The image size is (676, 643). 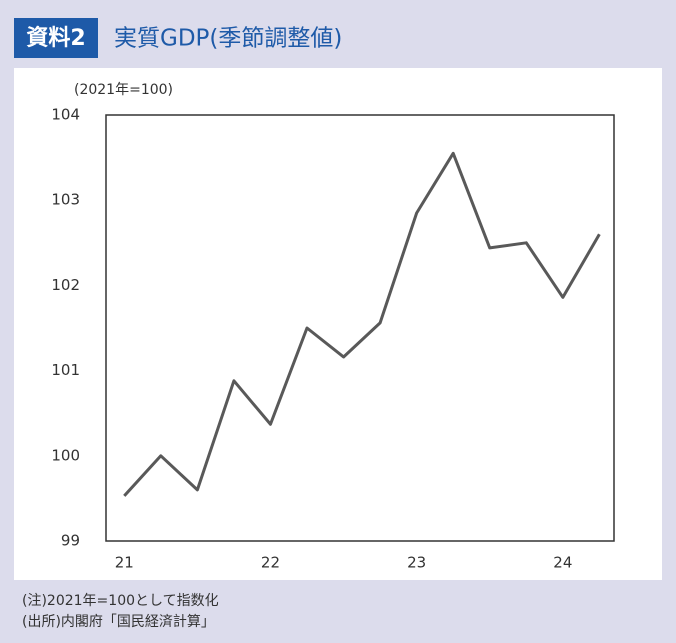 What do you see at coordinates (65, 115) in the screenshot?
I see `y-tick-label: 104` at bounding box center [65, 115].